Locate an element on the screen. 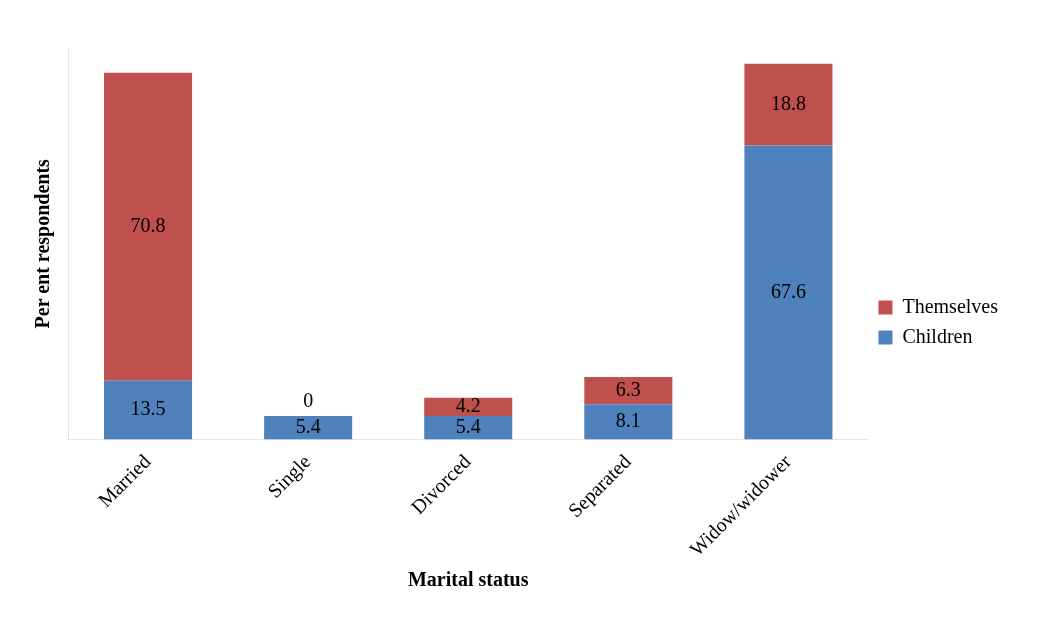 This screenshot has height=625, width=1056. data-label: 67.6 is located at coordinates (788, 290).